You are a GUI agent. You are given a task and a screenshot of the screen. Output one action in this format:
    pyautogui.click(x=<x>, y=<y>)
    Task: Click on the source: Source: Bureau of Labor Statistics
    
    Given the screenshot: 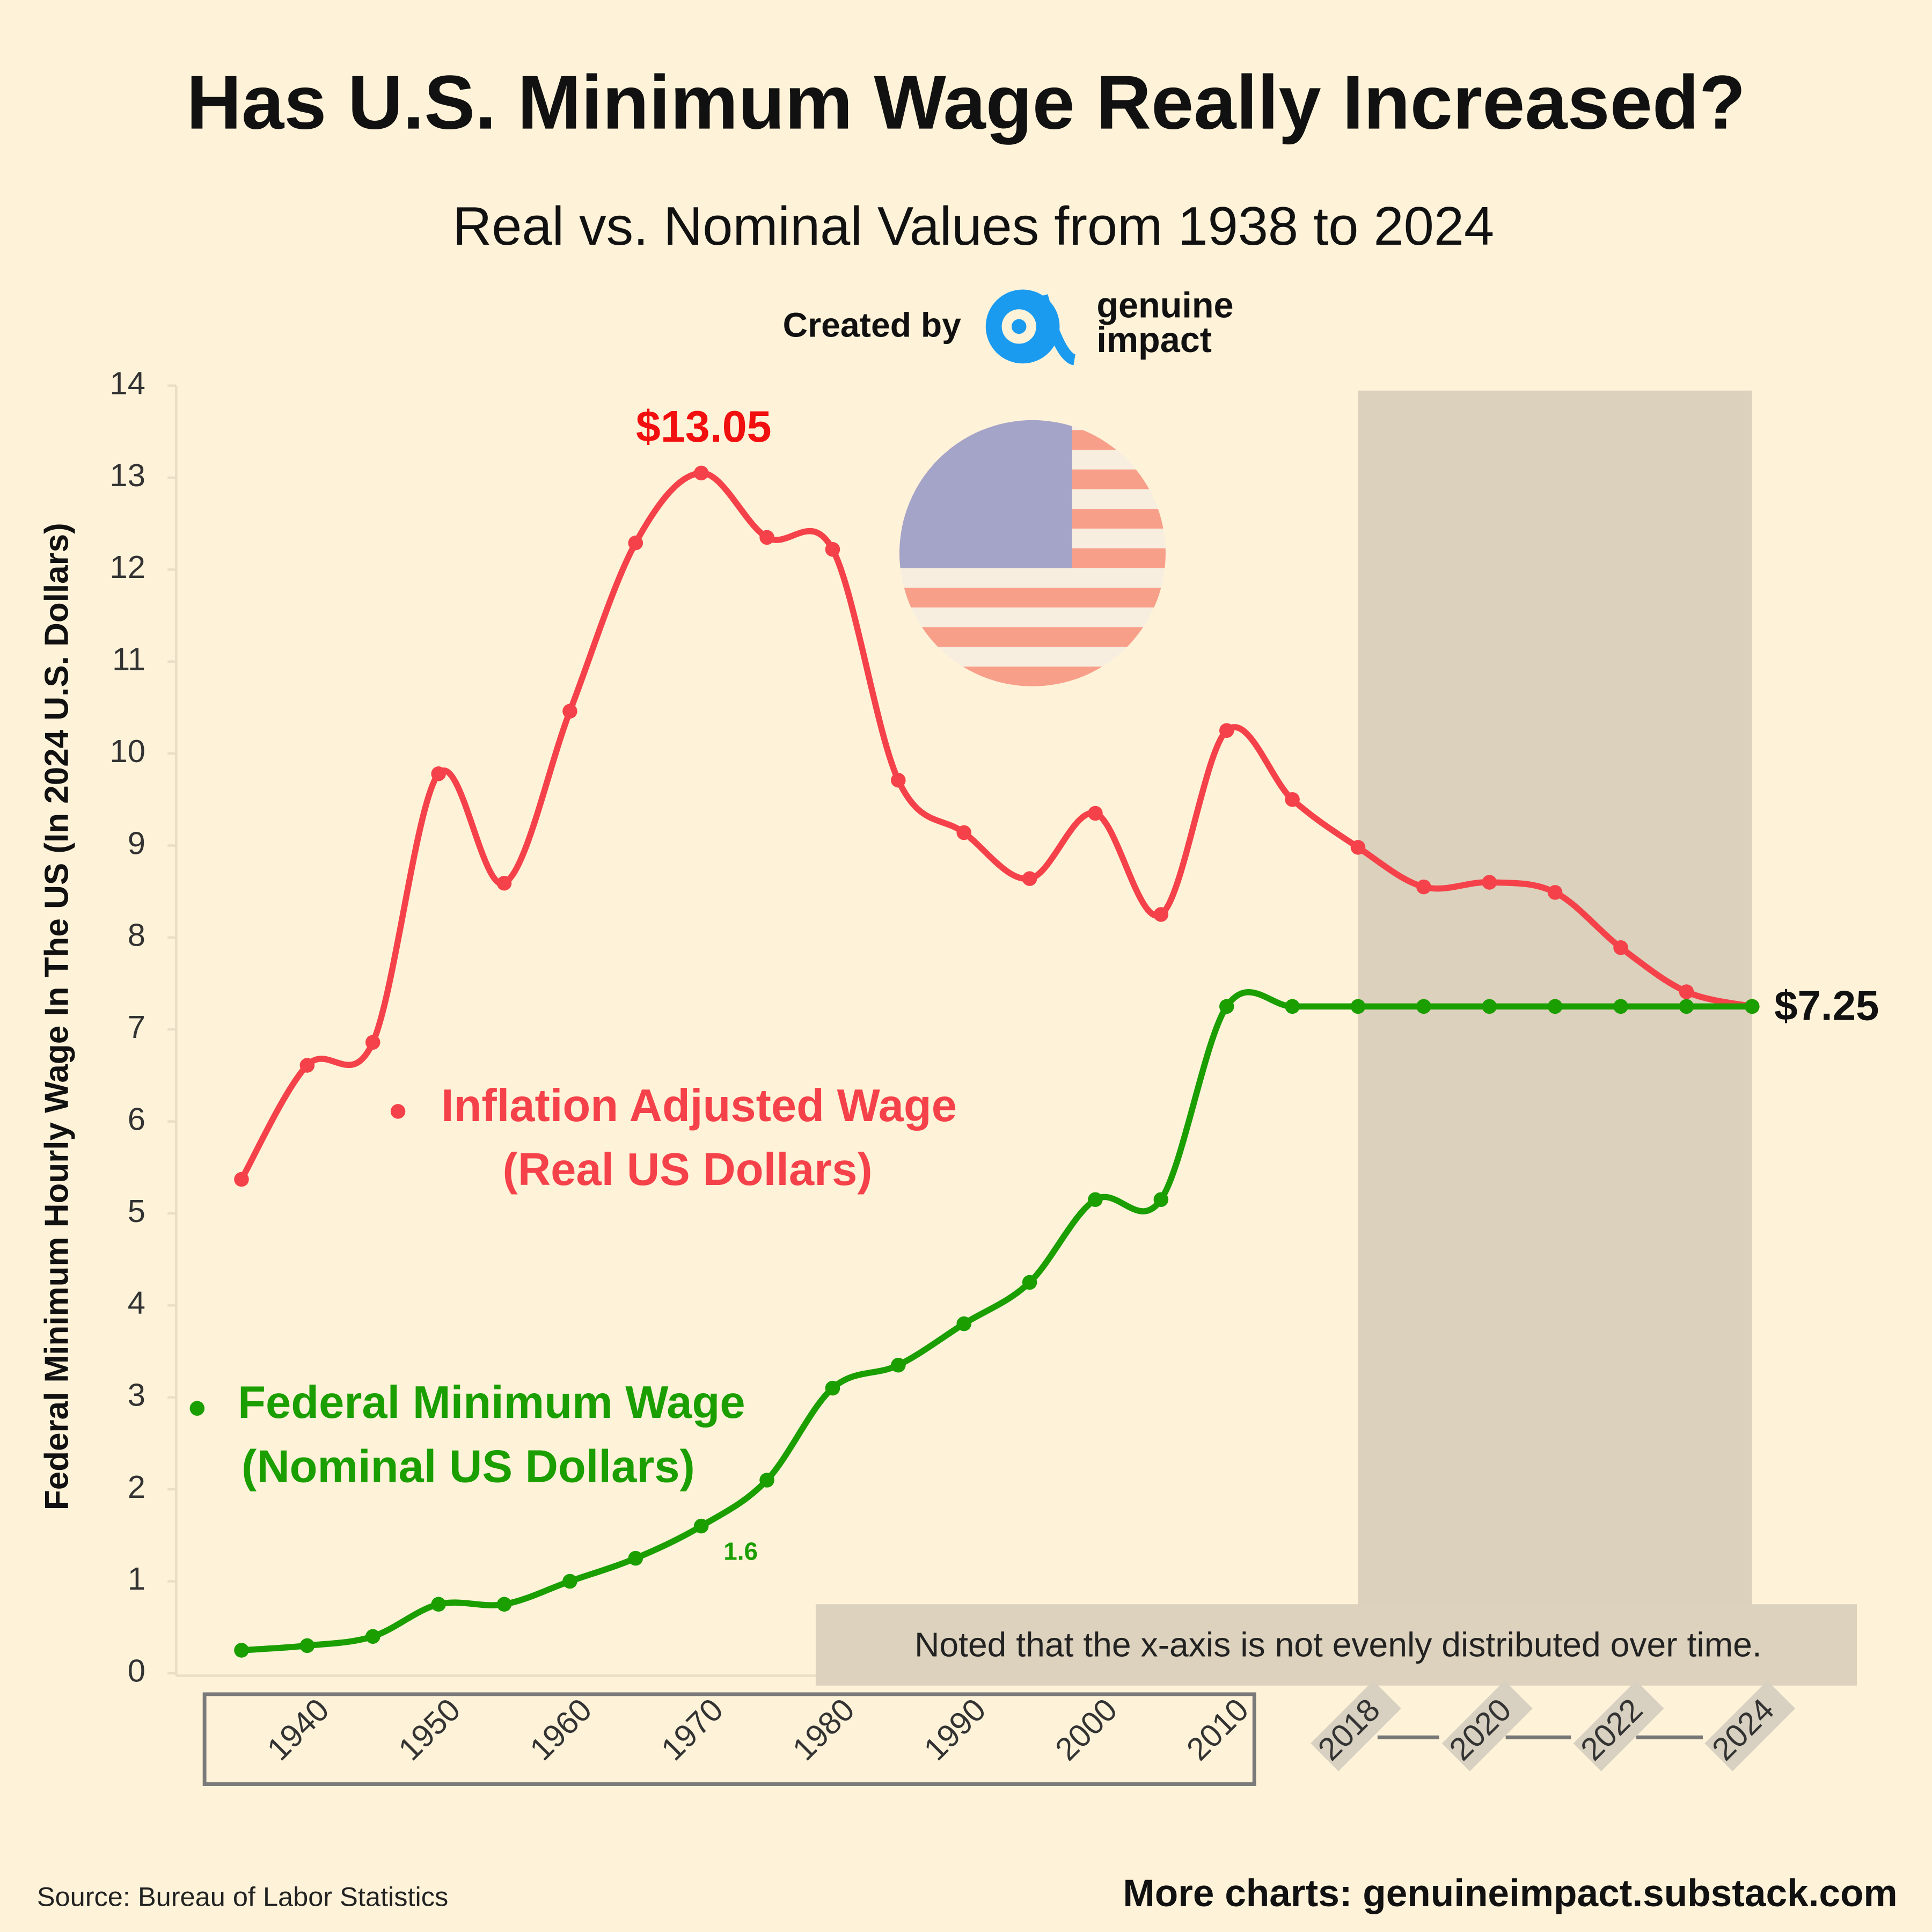 What is the action you would take?
    pyautogui.click(x=242, y=1896)
    